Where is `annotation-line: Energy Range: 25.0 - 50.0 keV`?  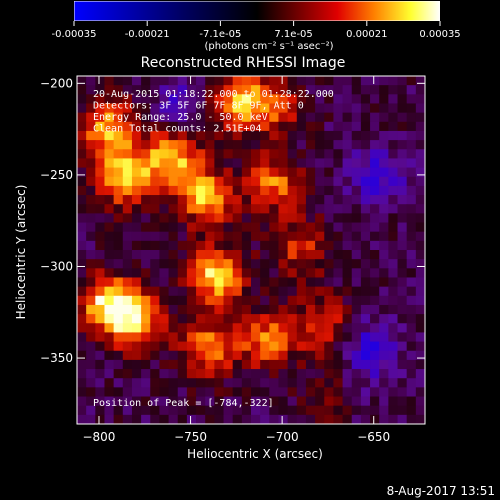
annotation-line: Energy Range: 25.0 - 50.0 keV is located at coordinates (180, 117).